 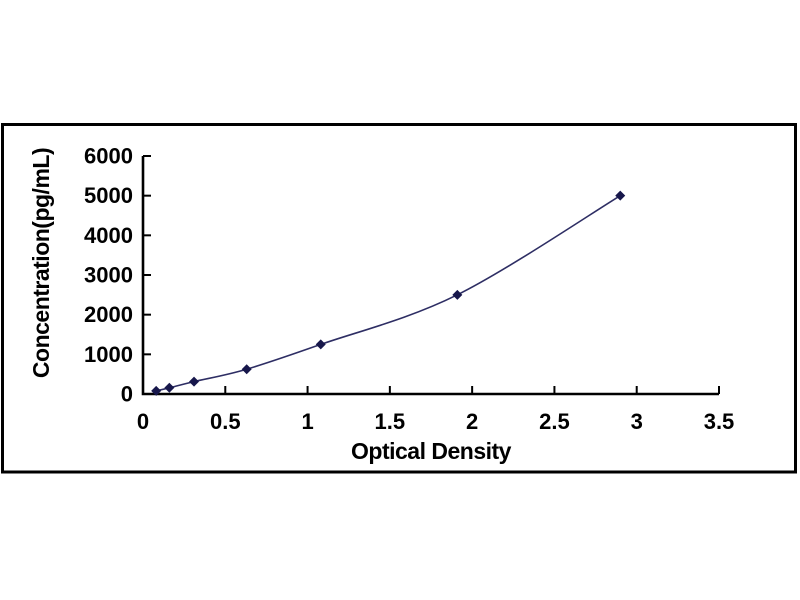 I want to click on x-tick-label: 3.5, so click(x=719, y=421).